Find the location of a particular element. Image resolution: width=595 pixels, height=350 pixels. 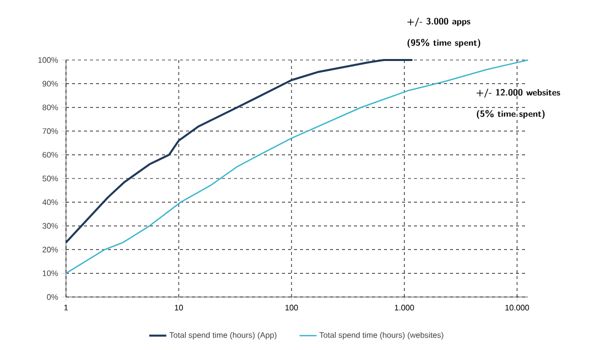

y-tick-label: 70% is located at coordinates (50, 131).